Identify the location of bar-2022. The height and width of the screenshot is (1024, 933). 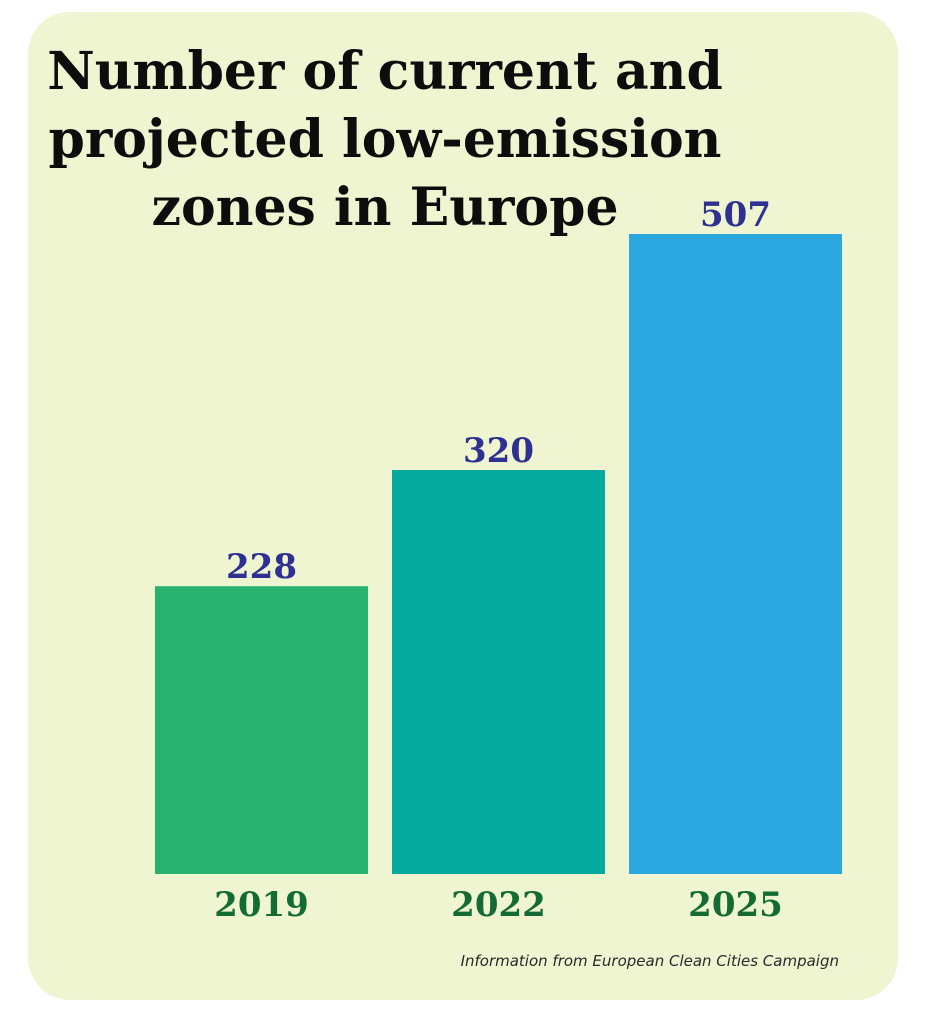
(498, 672).